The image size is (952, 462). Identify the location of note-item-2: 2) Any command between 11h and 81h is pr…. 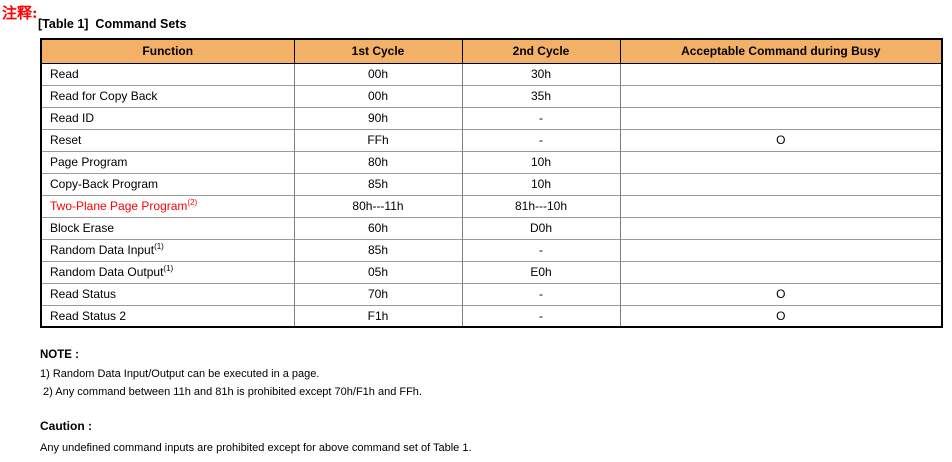
(231, 392).